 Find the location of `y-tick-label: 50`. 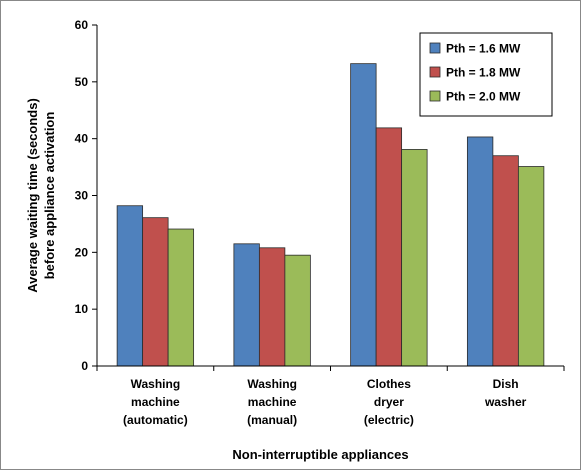

y-tick-label: 50 is located at coordinates (82, 82).